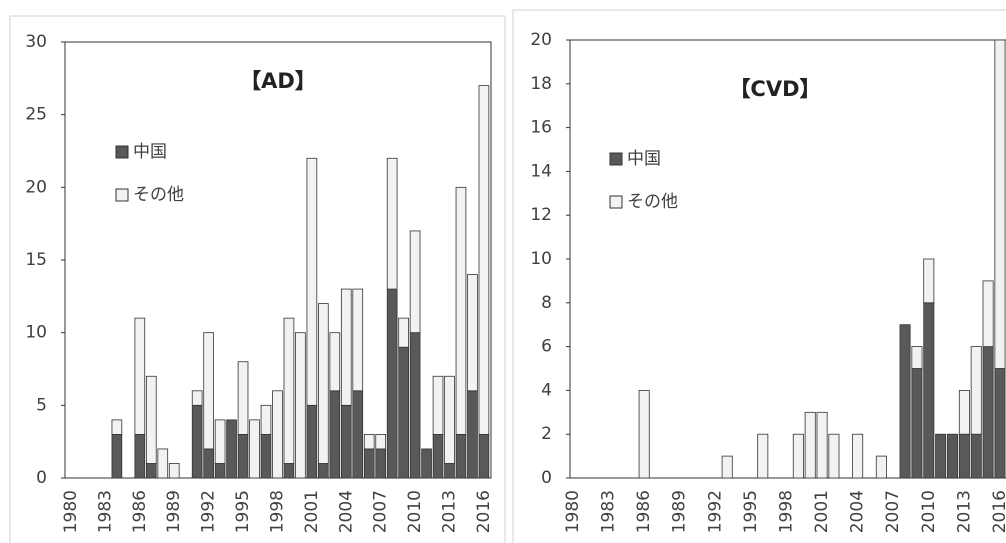 This screenshot has width=1006, height=543. What do you see at coordinates (541, 259) in the screenshot?
I see `y-tick-label: 10` at bounding box center [541, 259].